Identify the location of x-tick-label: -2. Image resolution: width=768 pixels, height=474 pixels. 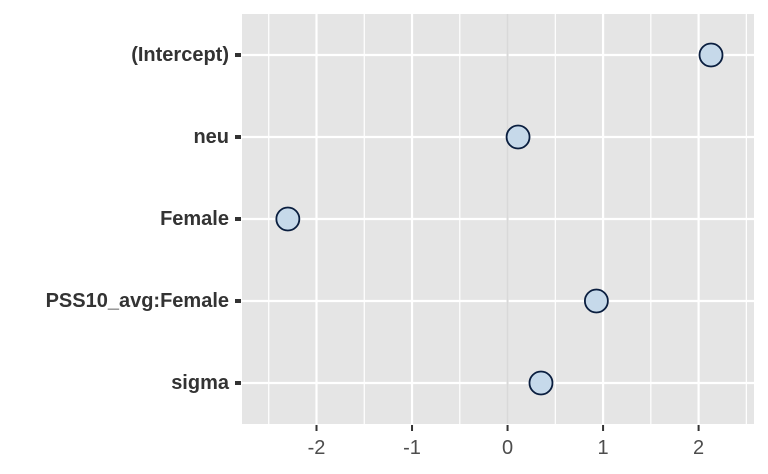
(317, 448).